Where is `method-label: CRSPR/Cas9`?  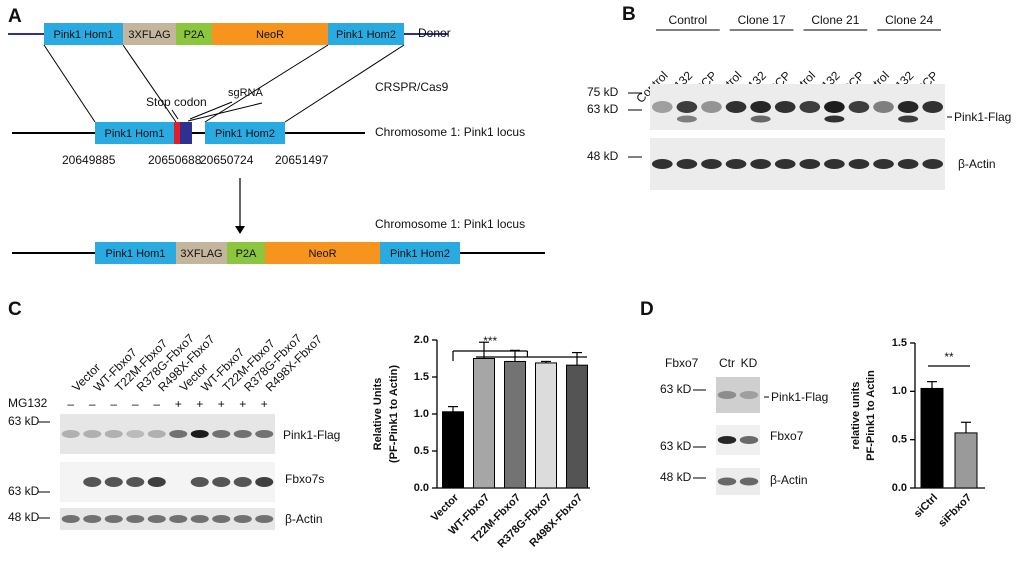
method-label: CRSPR/Cas9 is located at coordinates (412, 87).